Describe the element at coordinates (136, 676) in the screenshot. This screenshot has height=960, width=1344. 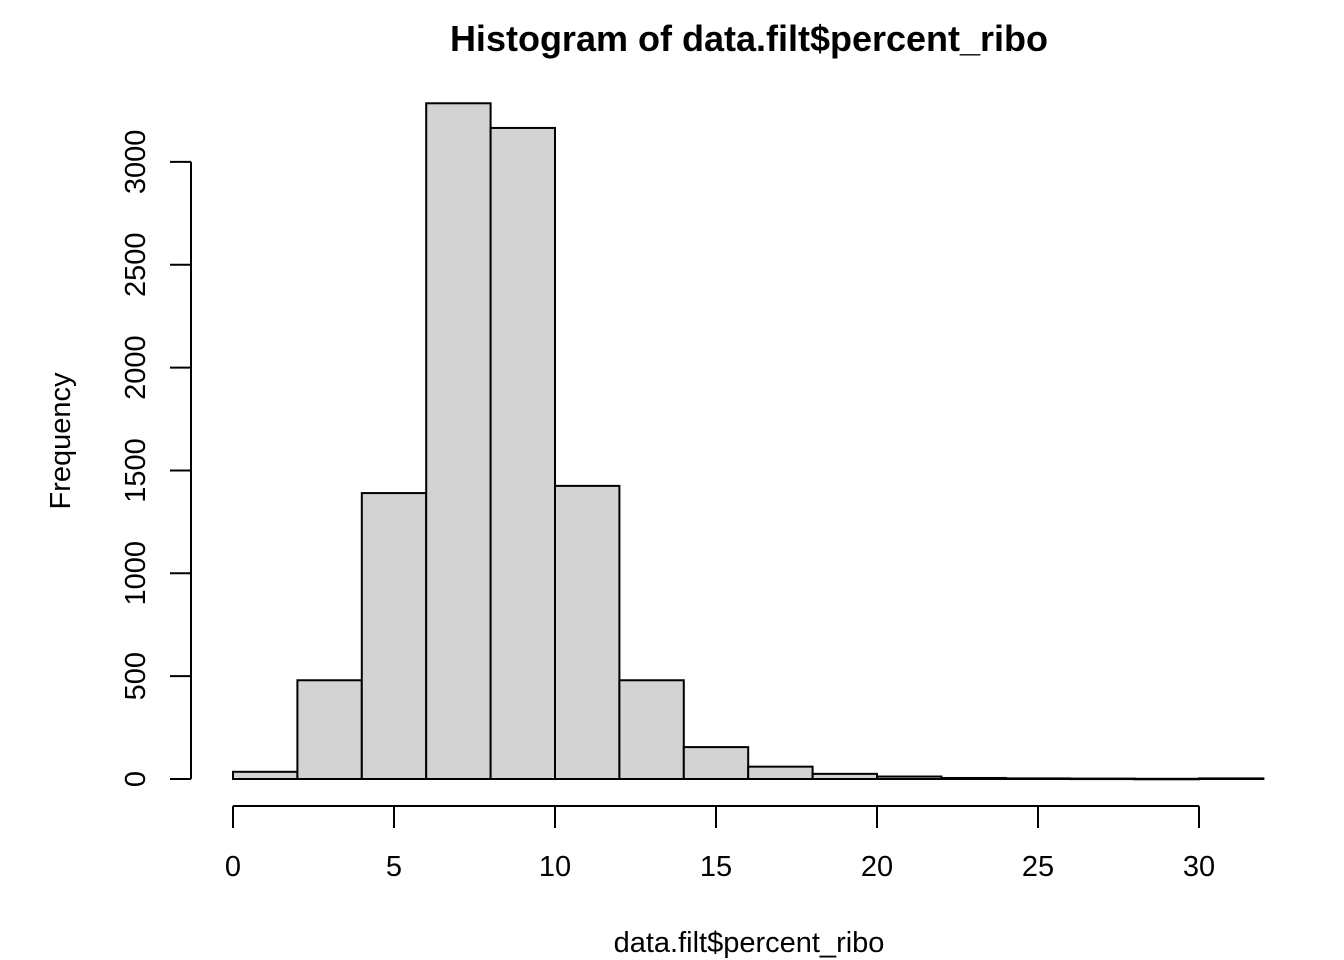
I see `y-tick-label: 500` at that location.